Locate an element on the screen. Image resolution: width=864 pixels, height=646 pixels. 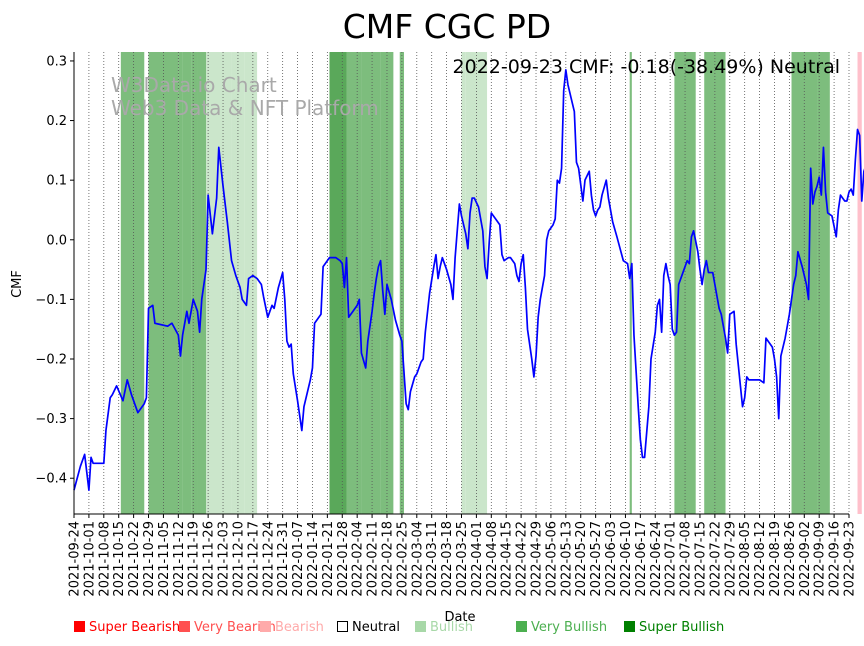
x-tick-label: 2022-01-14 is located at coordinates (313, 559).